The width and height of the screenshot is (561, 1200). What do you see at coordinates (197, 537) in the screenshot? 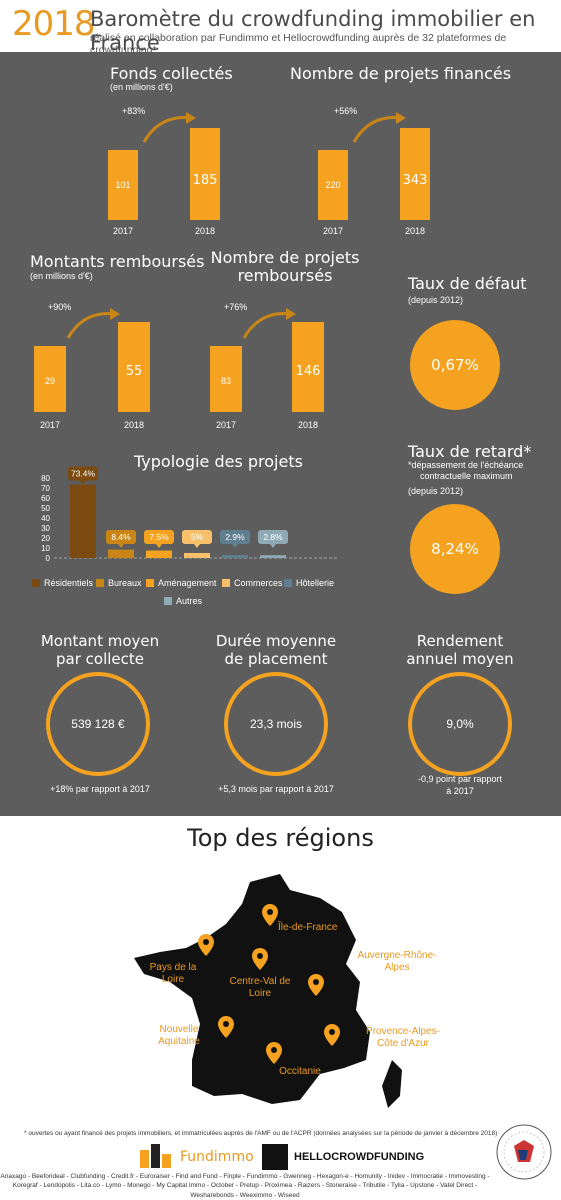
I see `data-label: 5%` at bounding box center [197, 537].